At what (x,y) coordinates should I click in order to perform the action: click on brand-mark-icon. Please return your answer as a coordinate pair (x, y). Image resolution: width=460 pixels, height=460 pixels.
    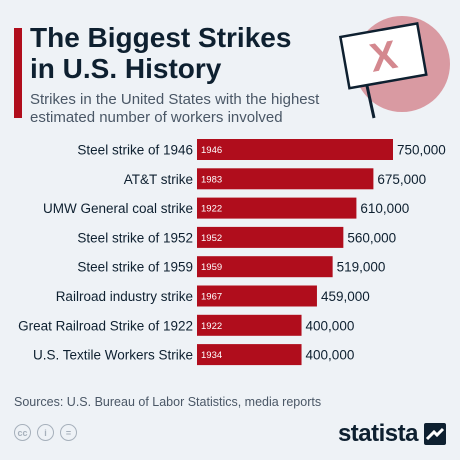
    Looking at the image, I should click on (435, 434).